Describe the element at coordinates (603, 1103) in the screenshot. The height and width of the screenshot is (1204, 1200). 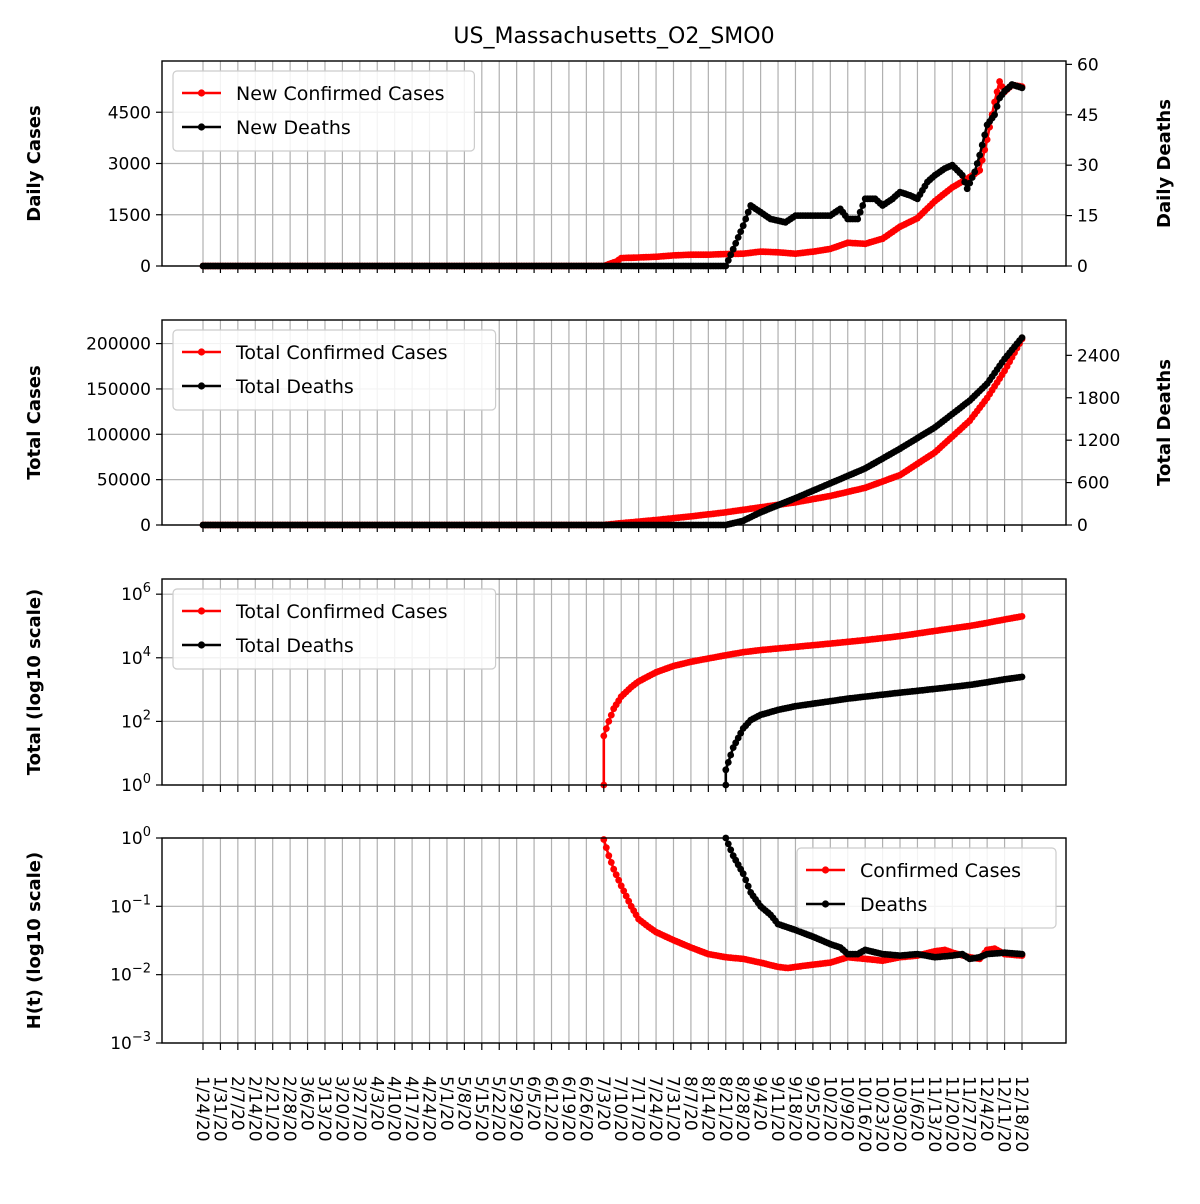
I see `x-tick-label: 7/3/20` at that location.